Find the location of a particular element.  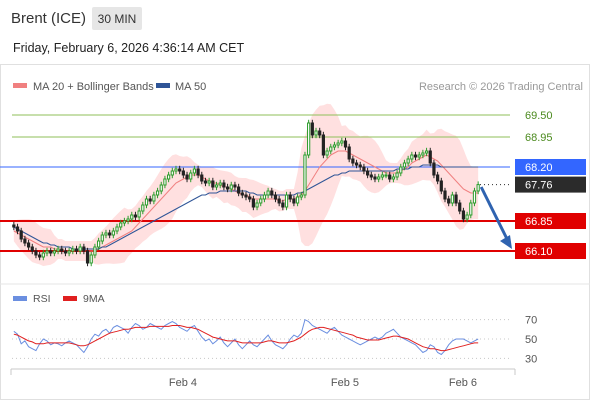

rsi-legend-label: RSI is located at coordinates (42, 299).